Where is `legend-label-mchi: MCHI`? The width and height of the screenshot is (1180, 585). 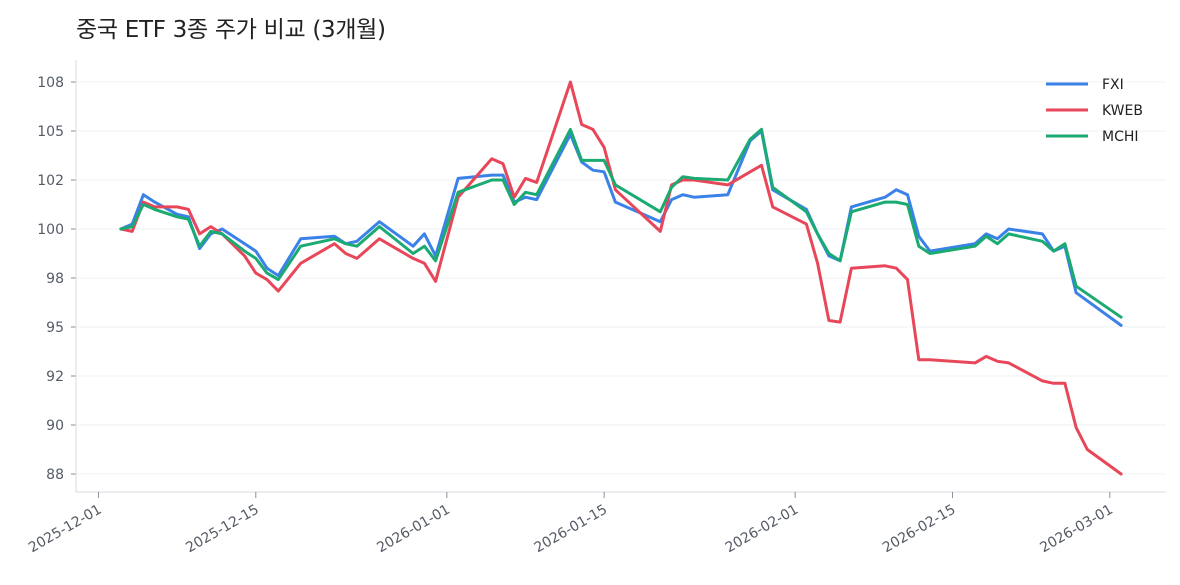
legend-label-mchi: MCHI is located at coordinates (1120, 137).